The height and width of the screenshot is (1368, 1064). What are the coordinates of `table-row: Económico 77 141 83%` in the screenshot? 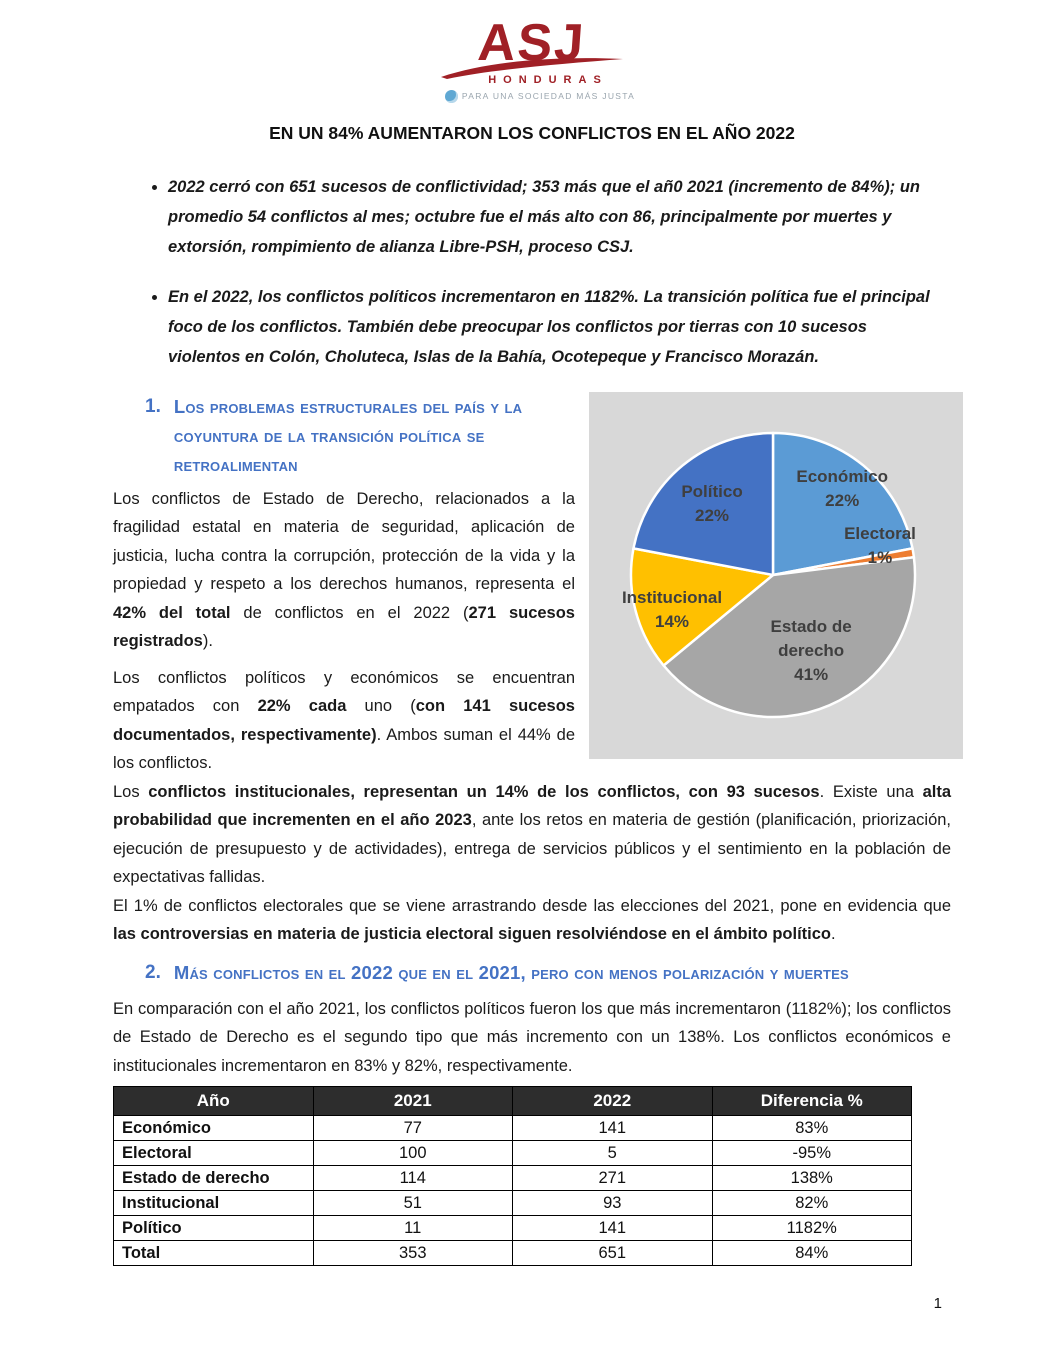 It's located at (512, 1128).